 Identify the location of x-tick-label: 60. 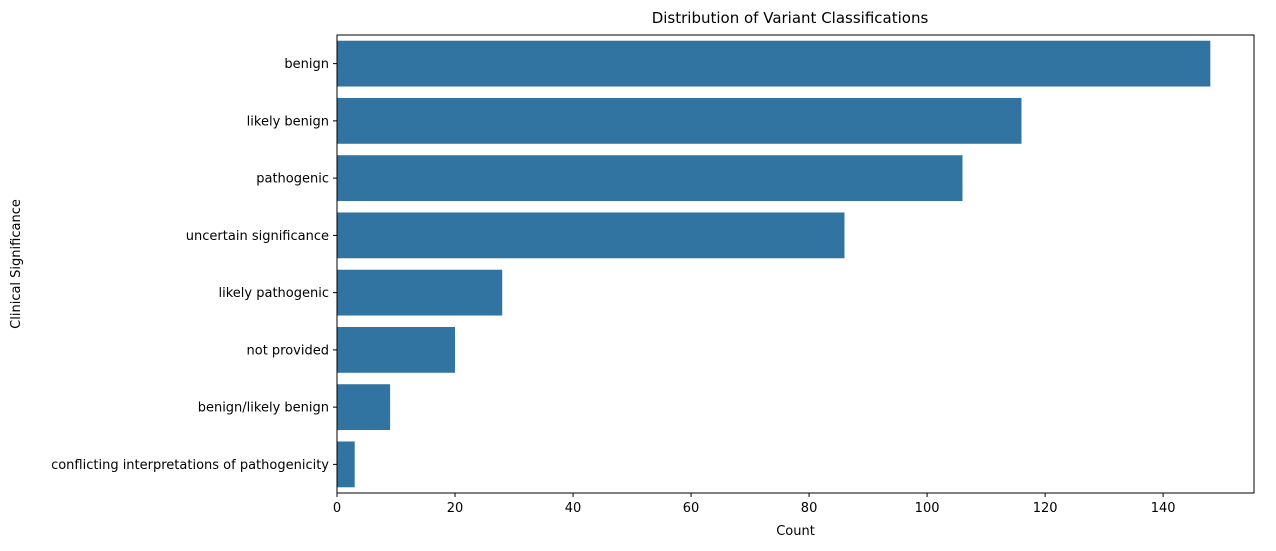
(691, 508).